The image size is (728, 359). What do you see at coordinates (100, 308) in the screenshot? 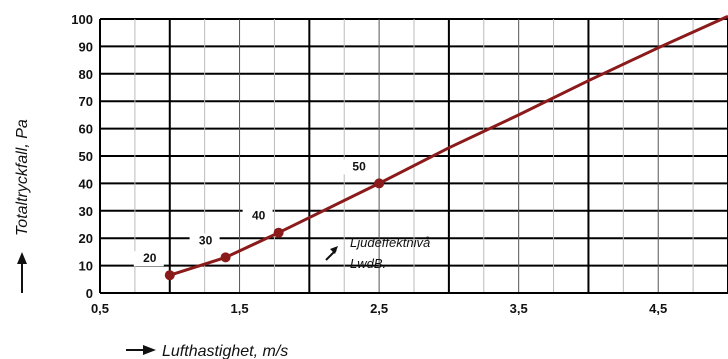
I see `x-tick-label: 0,5` at bounding box center [100, 308].